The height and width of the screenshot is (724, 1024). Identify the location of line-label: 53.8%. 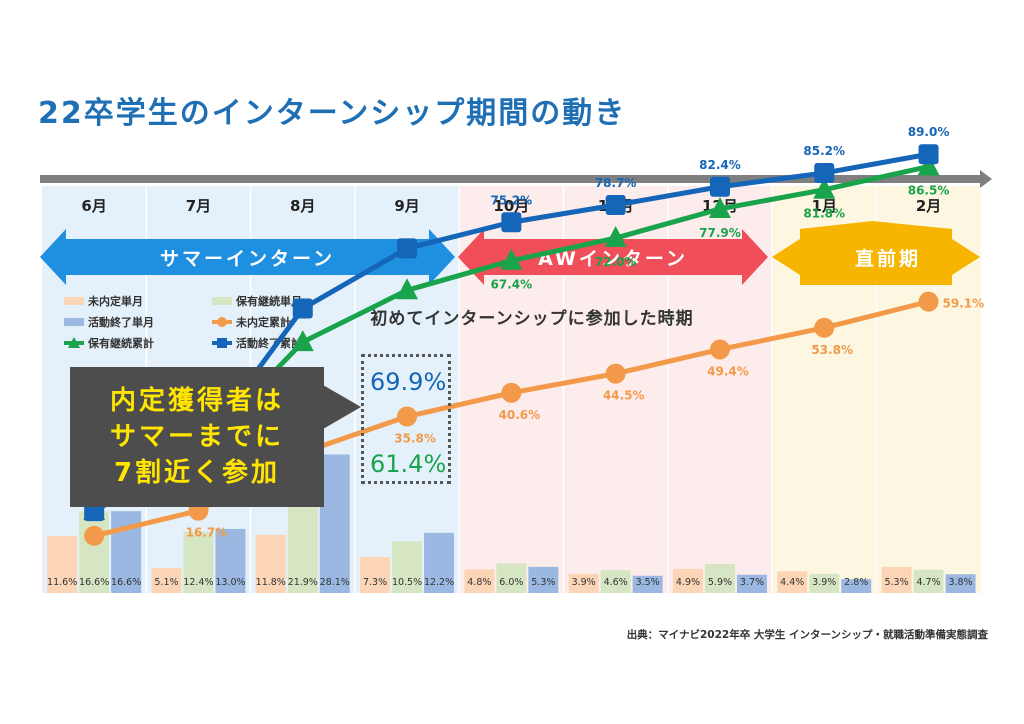
(832, 350).